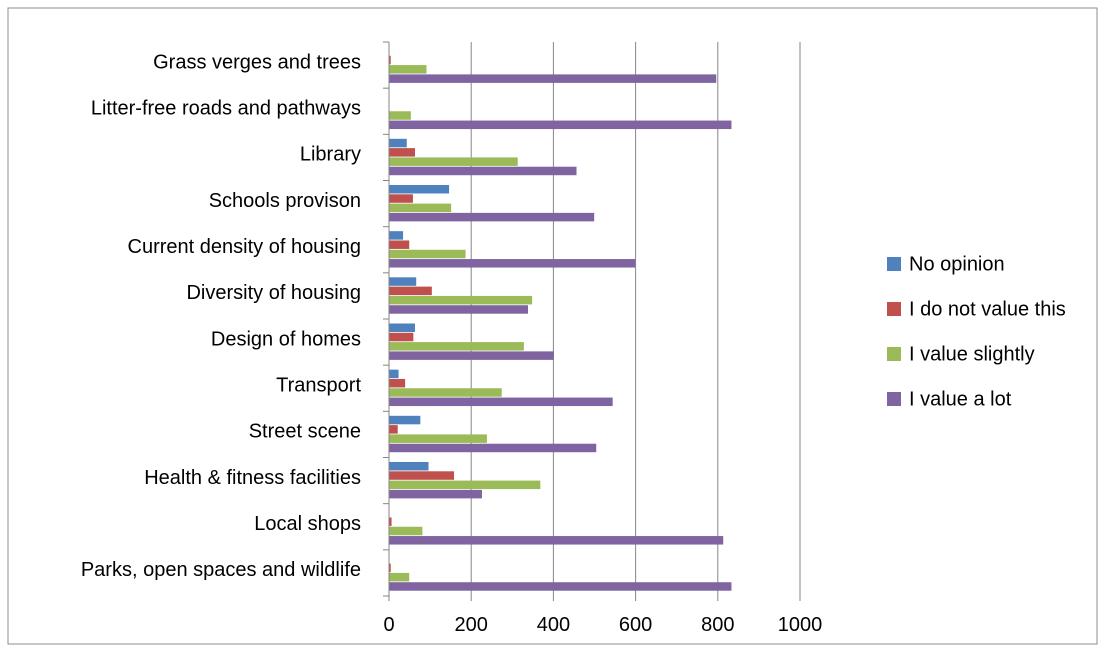 This screenshot has height=657, width=1105. What do you see at coordinates (252, 478) in the screenshot?
I see `category-label-health-and-fitness-facilities: Health & fitness facilities` at bounding box center [252, 478].